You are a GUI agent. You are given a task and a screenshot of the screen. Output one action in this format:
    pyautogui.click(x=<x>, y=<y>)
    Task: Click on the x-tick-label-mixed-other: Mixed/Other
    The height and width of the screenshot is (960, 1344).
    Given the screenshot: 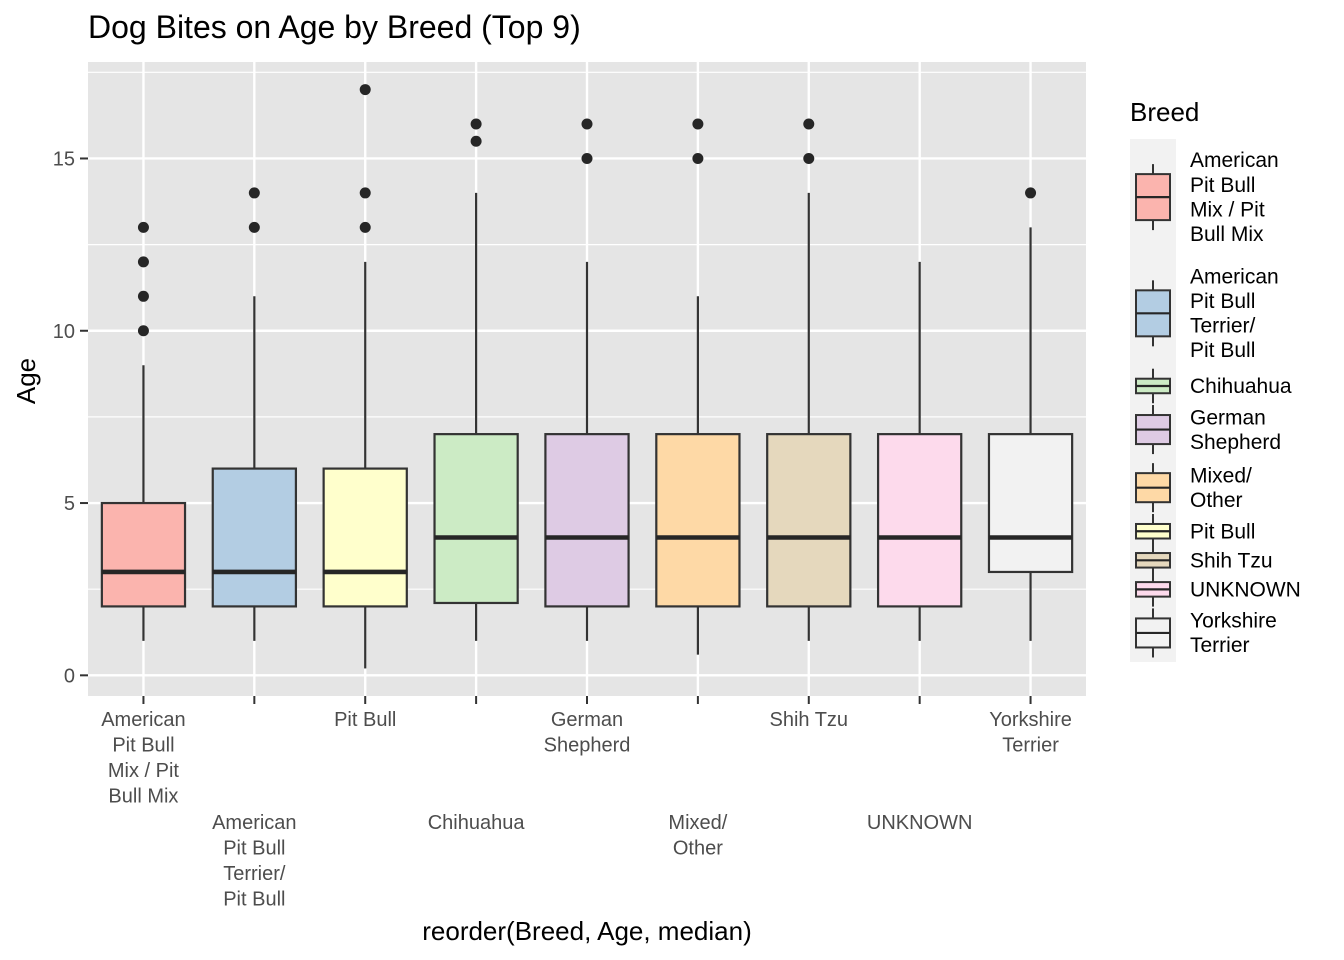 What is the action you would take?
    pyautogui.click(x=697, y=836)
    